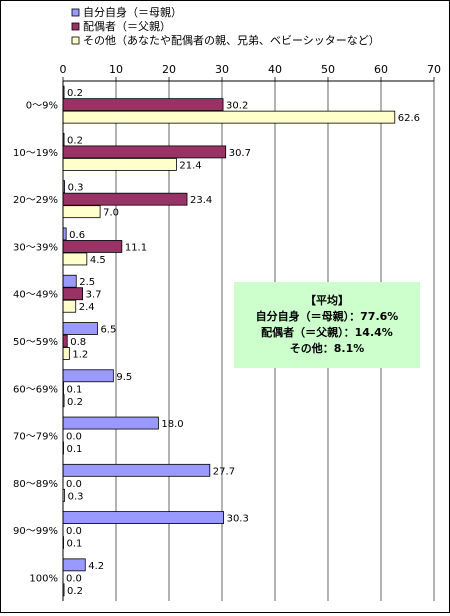  Describe the element at coordinates (116, 69) in the screenshot. I see `x-tick-label-10: 10` at that location.